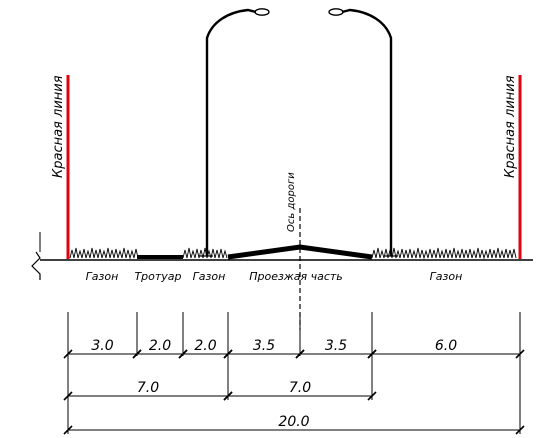  I want to click on lamp-post-left, so click(235, 132).